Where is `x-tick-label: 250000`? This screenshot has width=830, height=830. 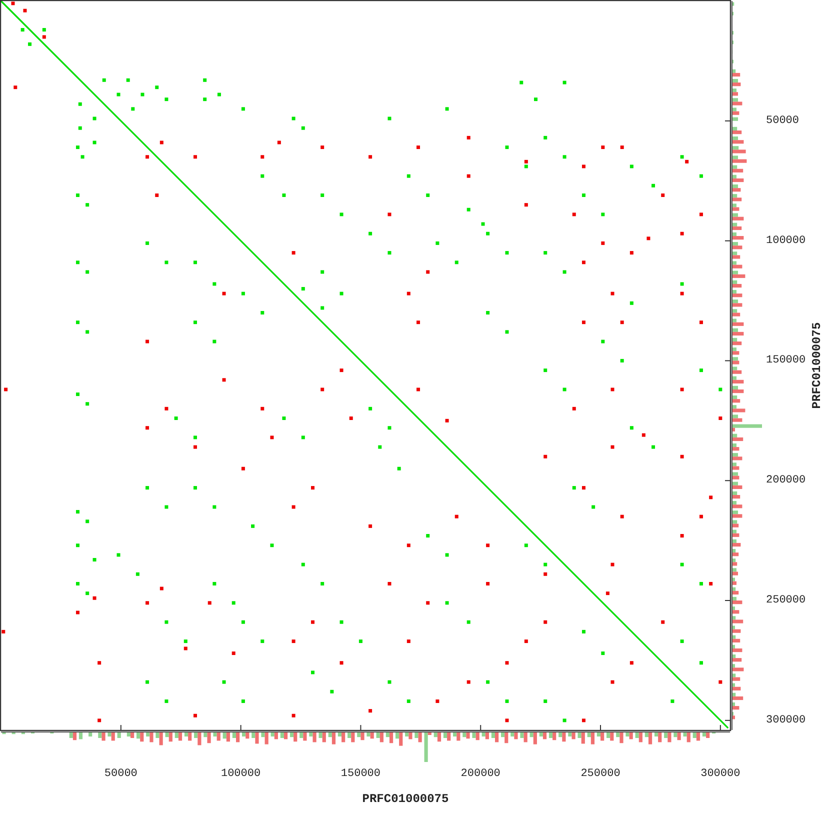
x-tick-label: 250000 is located at coordinates (600, 774).